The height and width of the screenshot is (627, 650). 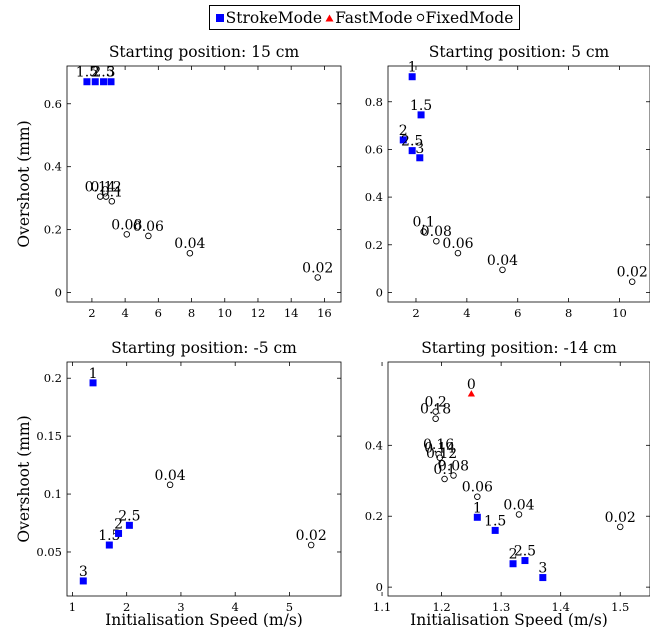 What do you see at coordinates (329, 17) in the screenshot?
I see `red-triangle-marker-icon` at bounding box center [329, 17].